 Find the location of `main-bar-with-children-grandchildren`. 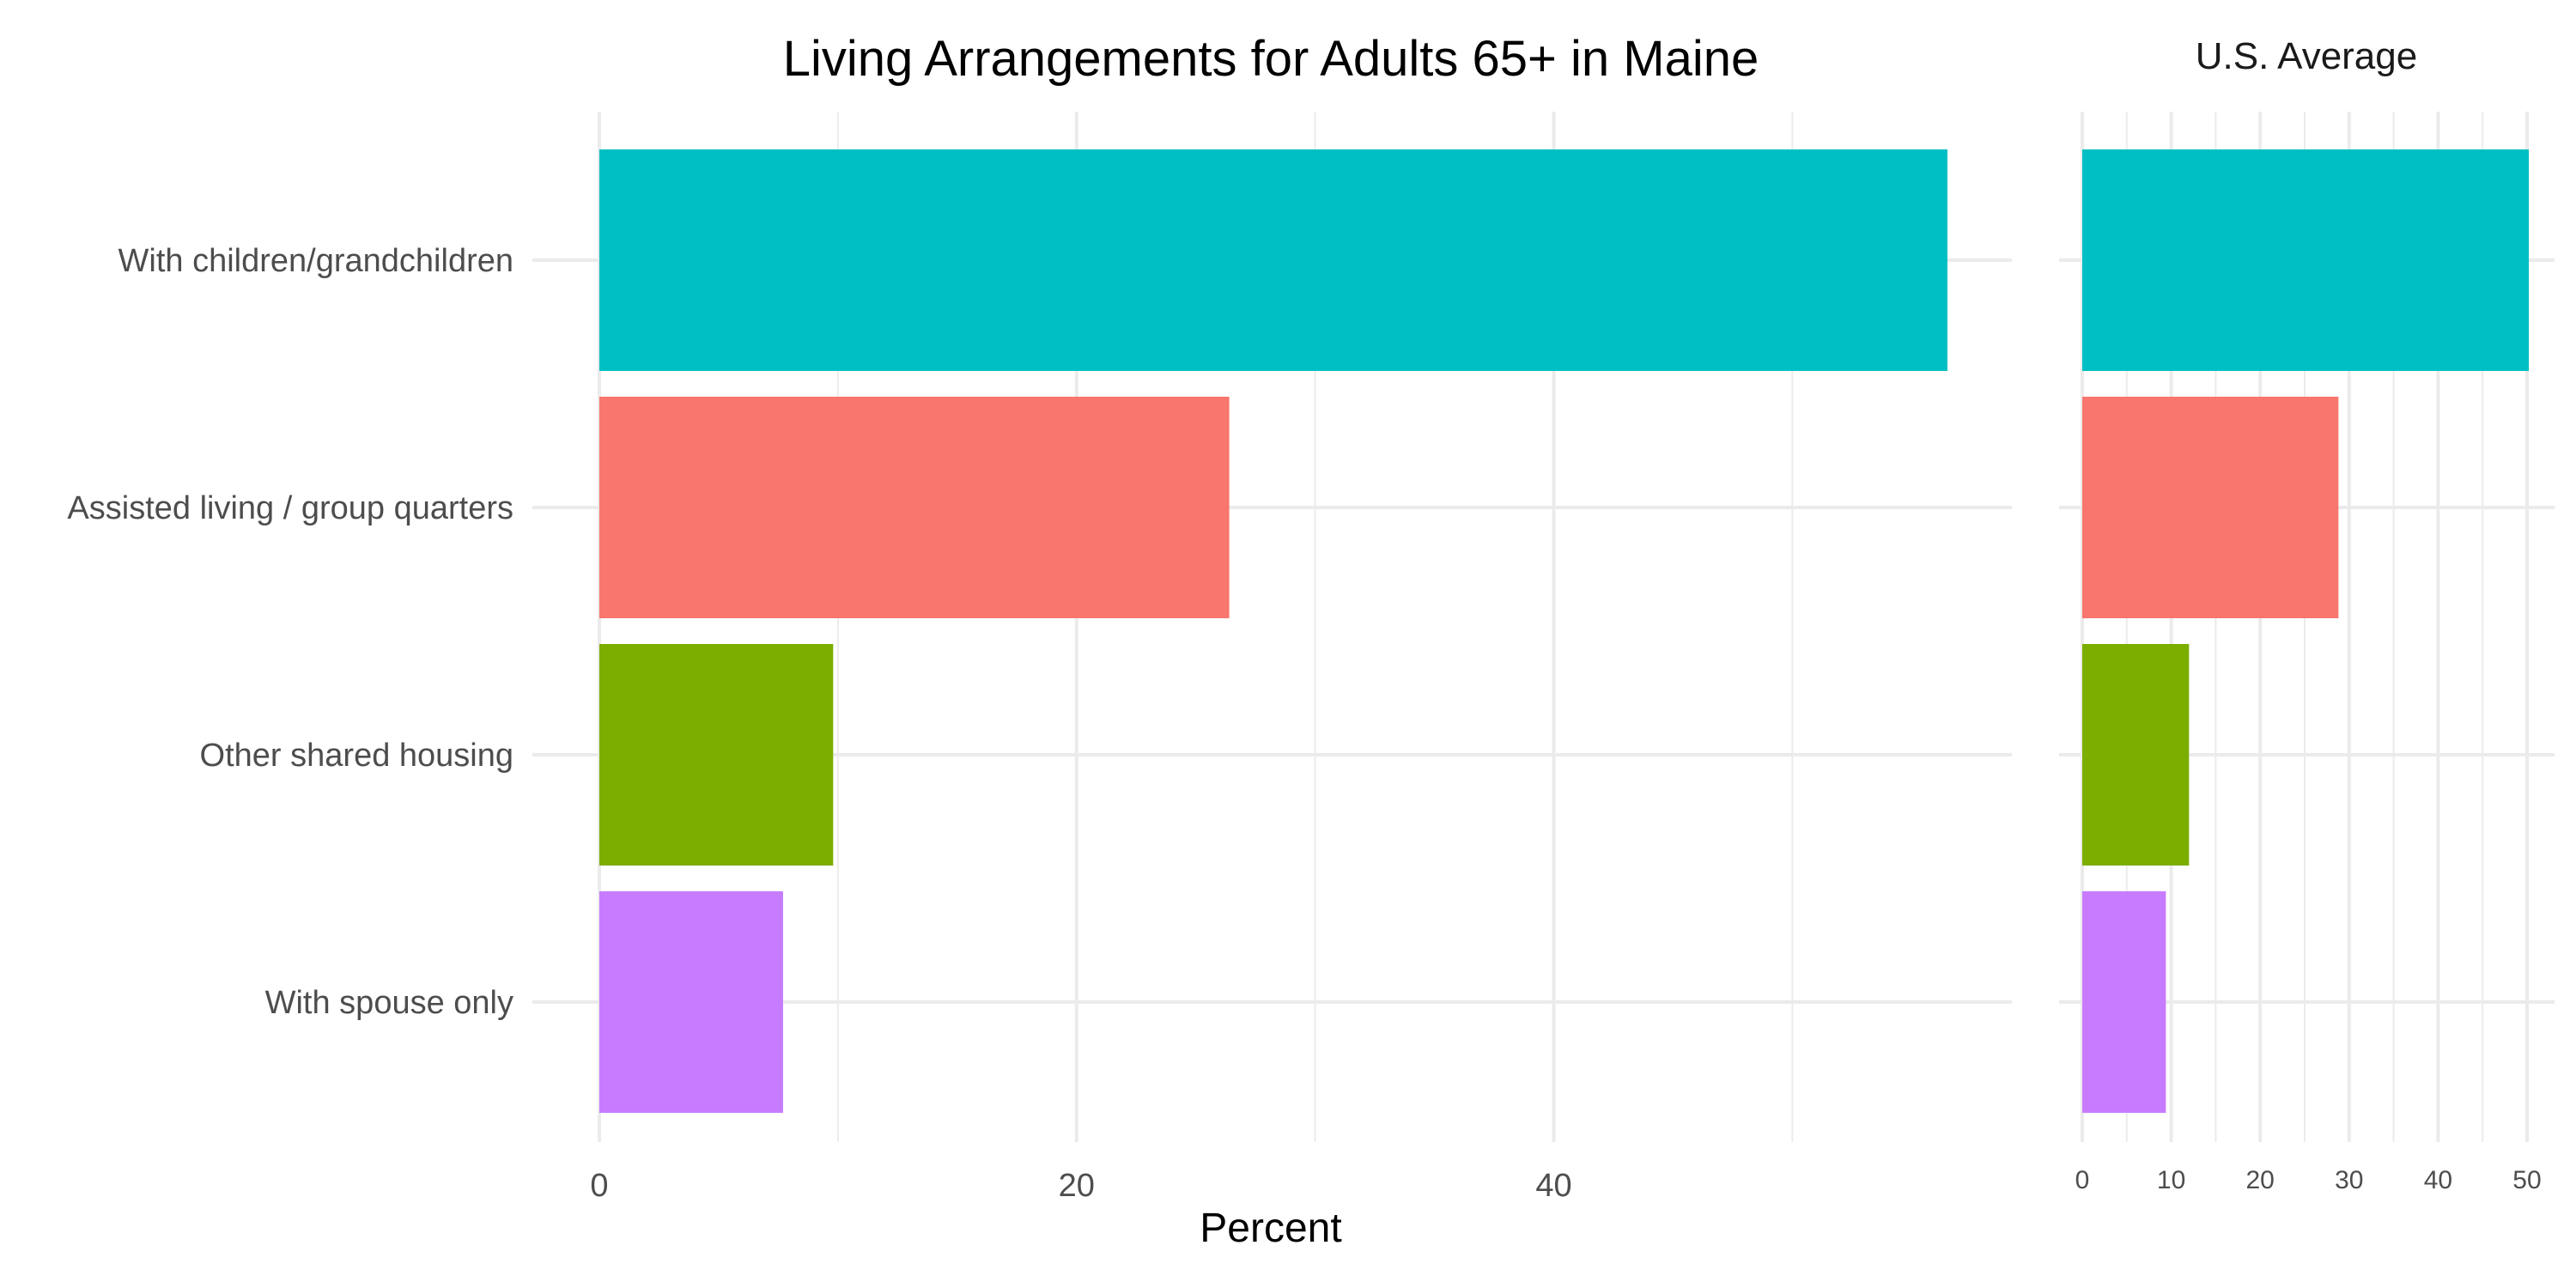

main-bar-with-children-grandchildren is located at coordinates (1273, 260).